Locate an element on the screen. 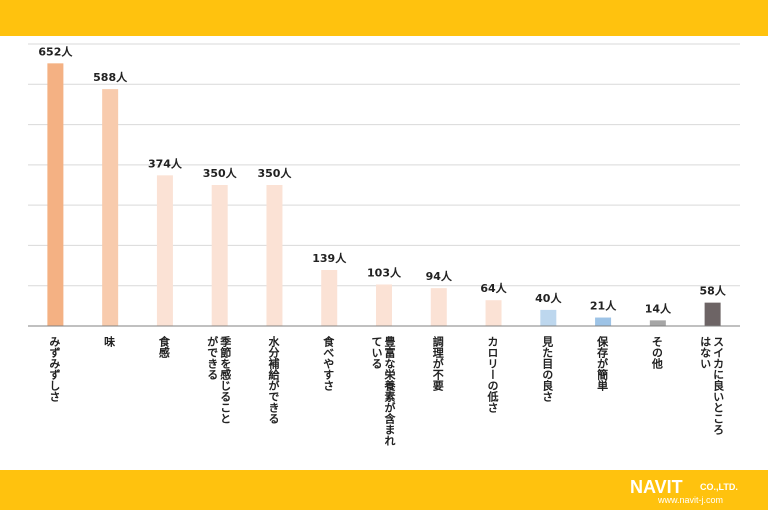  category-label-line: 味 is located at coordinates (109, 341).